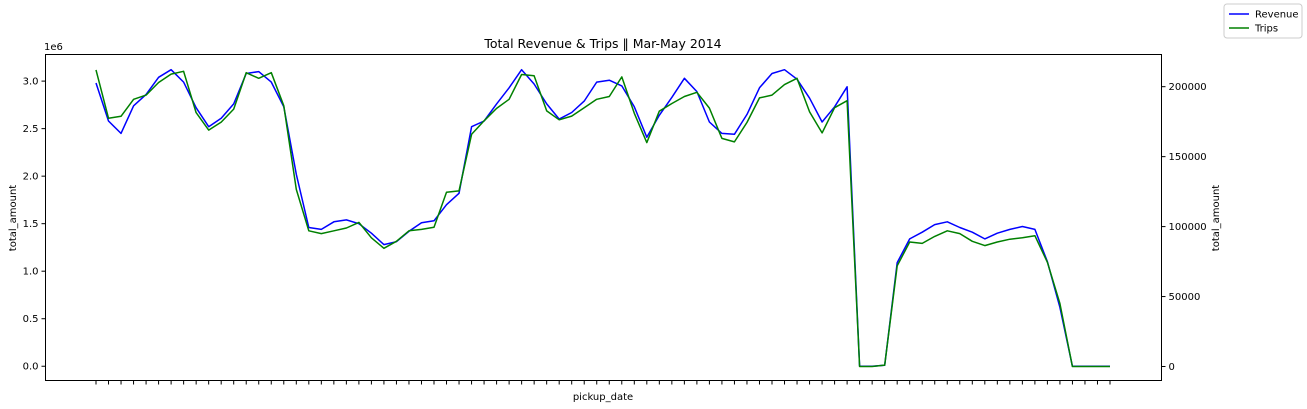  I want to click on legend-box, so click(1263, 21).